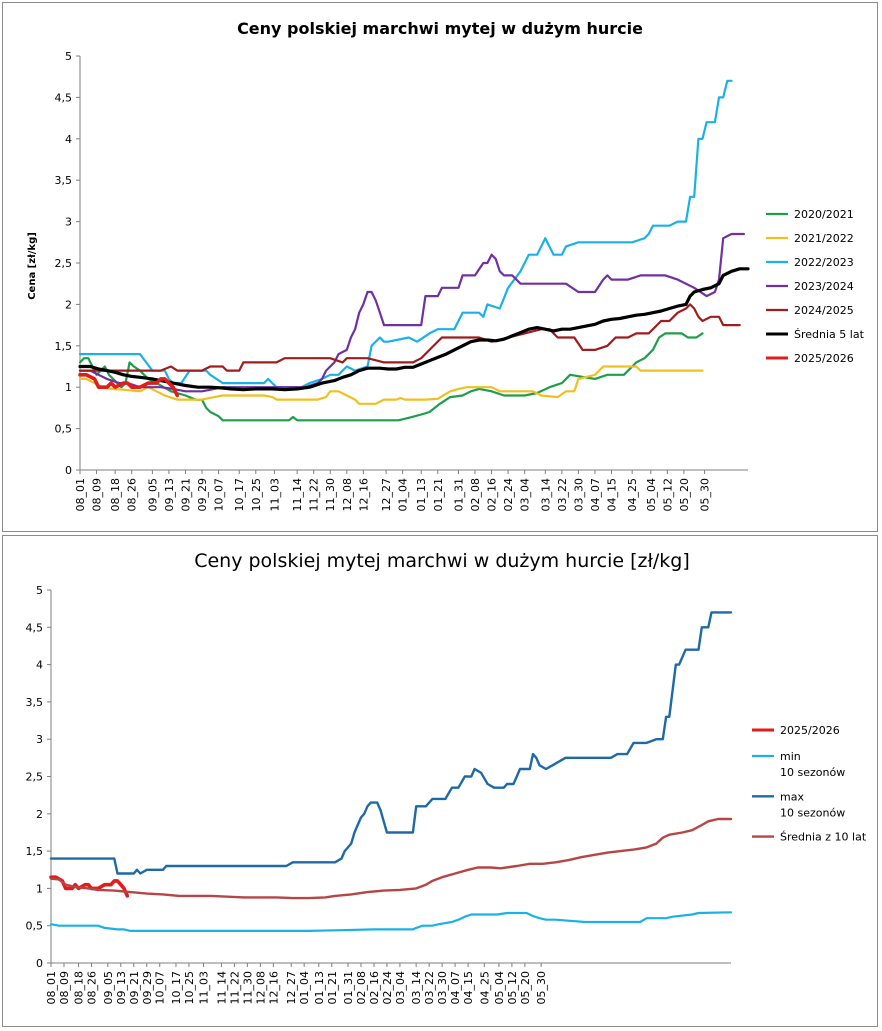  Describe the element at coordinates (374, 988) in the screenshot. I see `x-tick-label: 02_16` at that location.